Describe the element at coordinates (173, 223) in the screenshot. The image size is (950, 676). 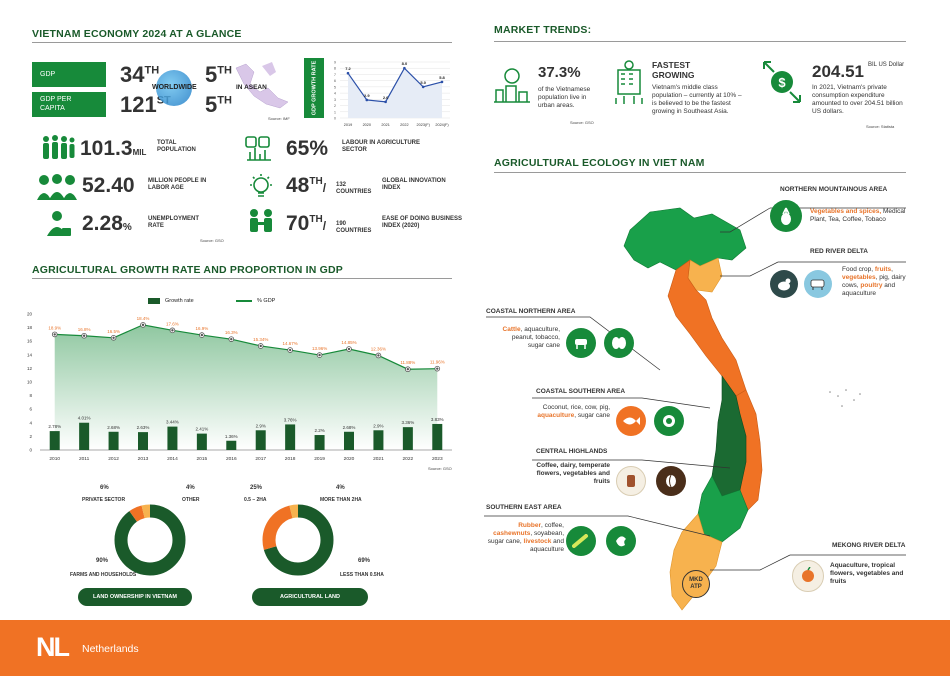
I see `unemployment-label: UNEMPLOYMENT RATE` at that location.